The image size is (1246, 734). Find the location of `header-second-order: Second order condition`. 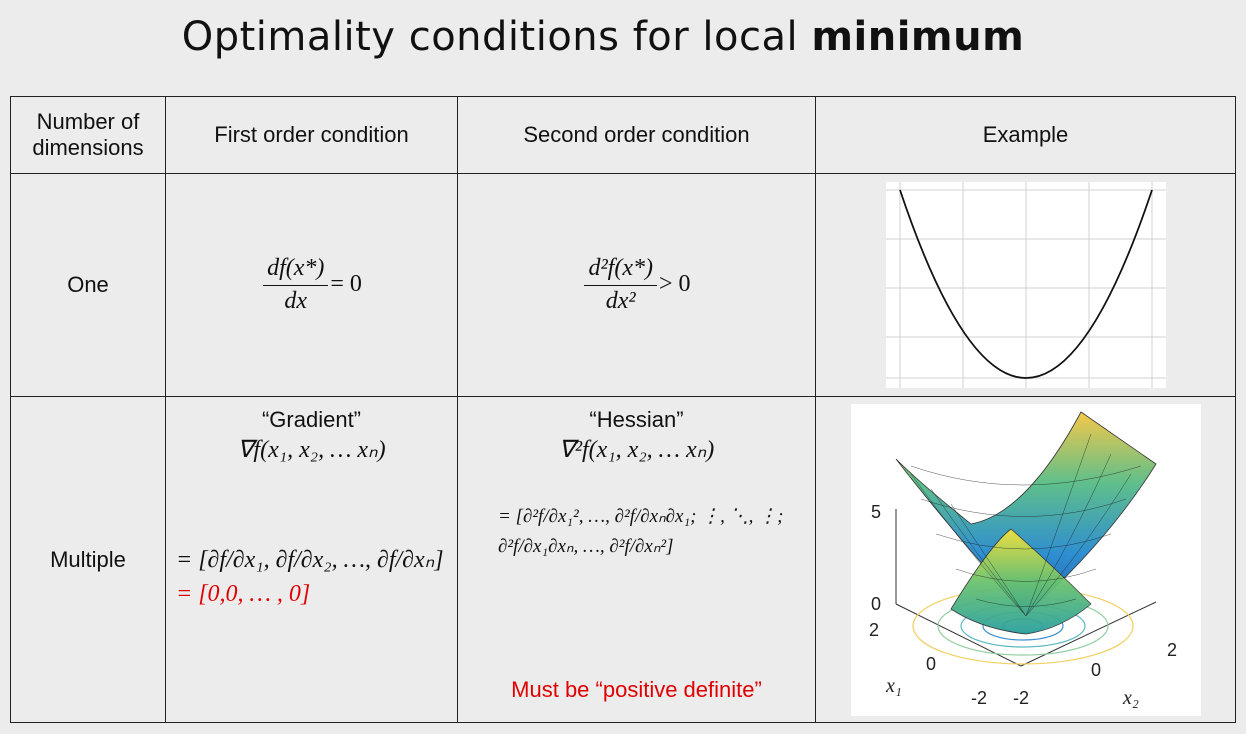

header-second-order: Second order condition is located at coordinates (636, 135).